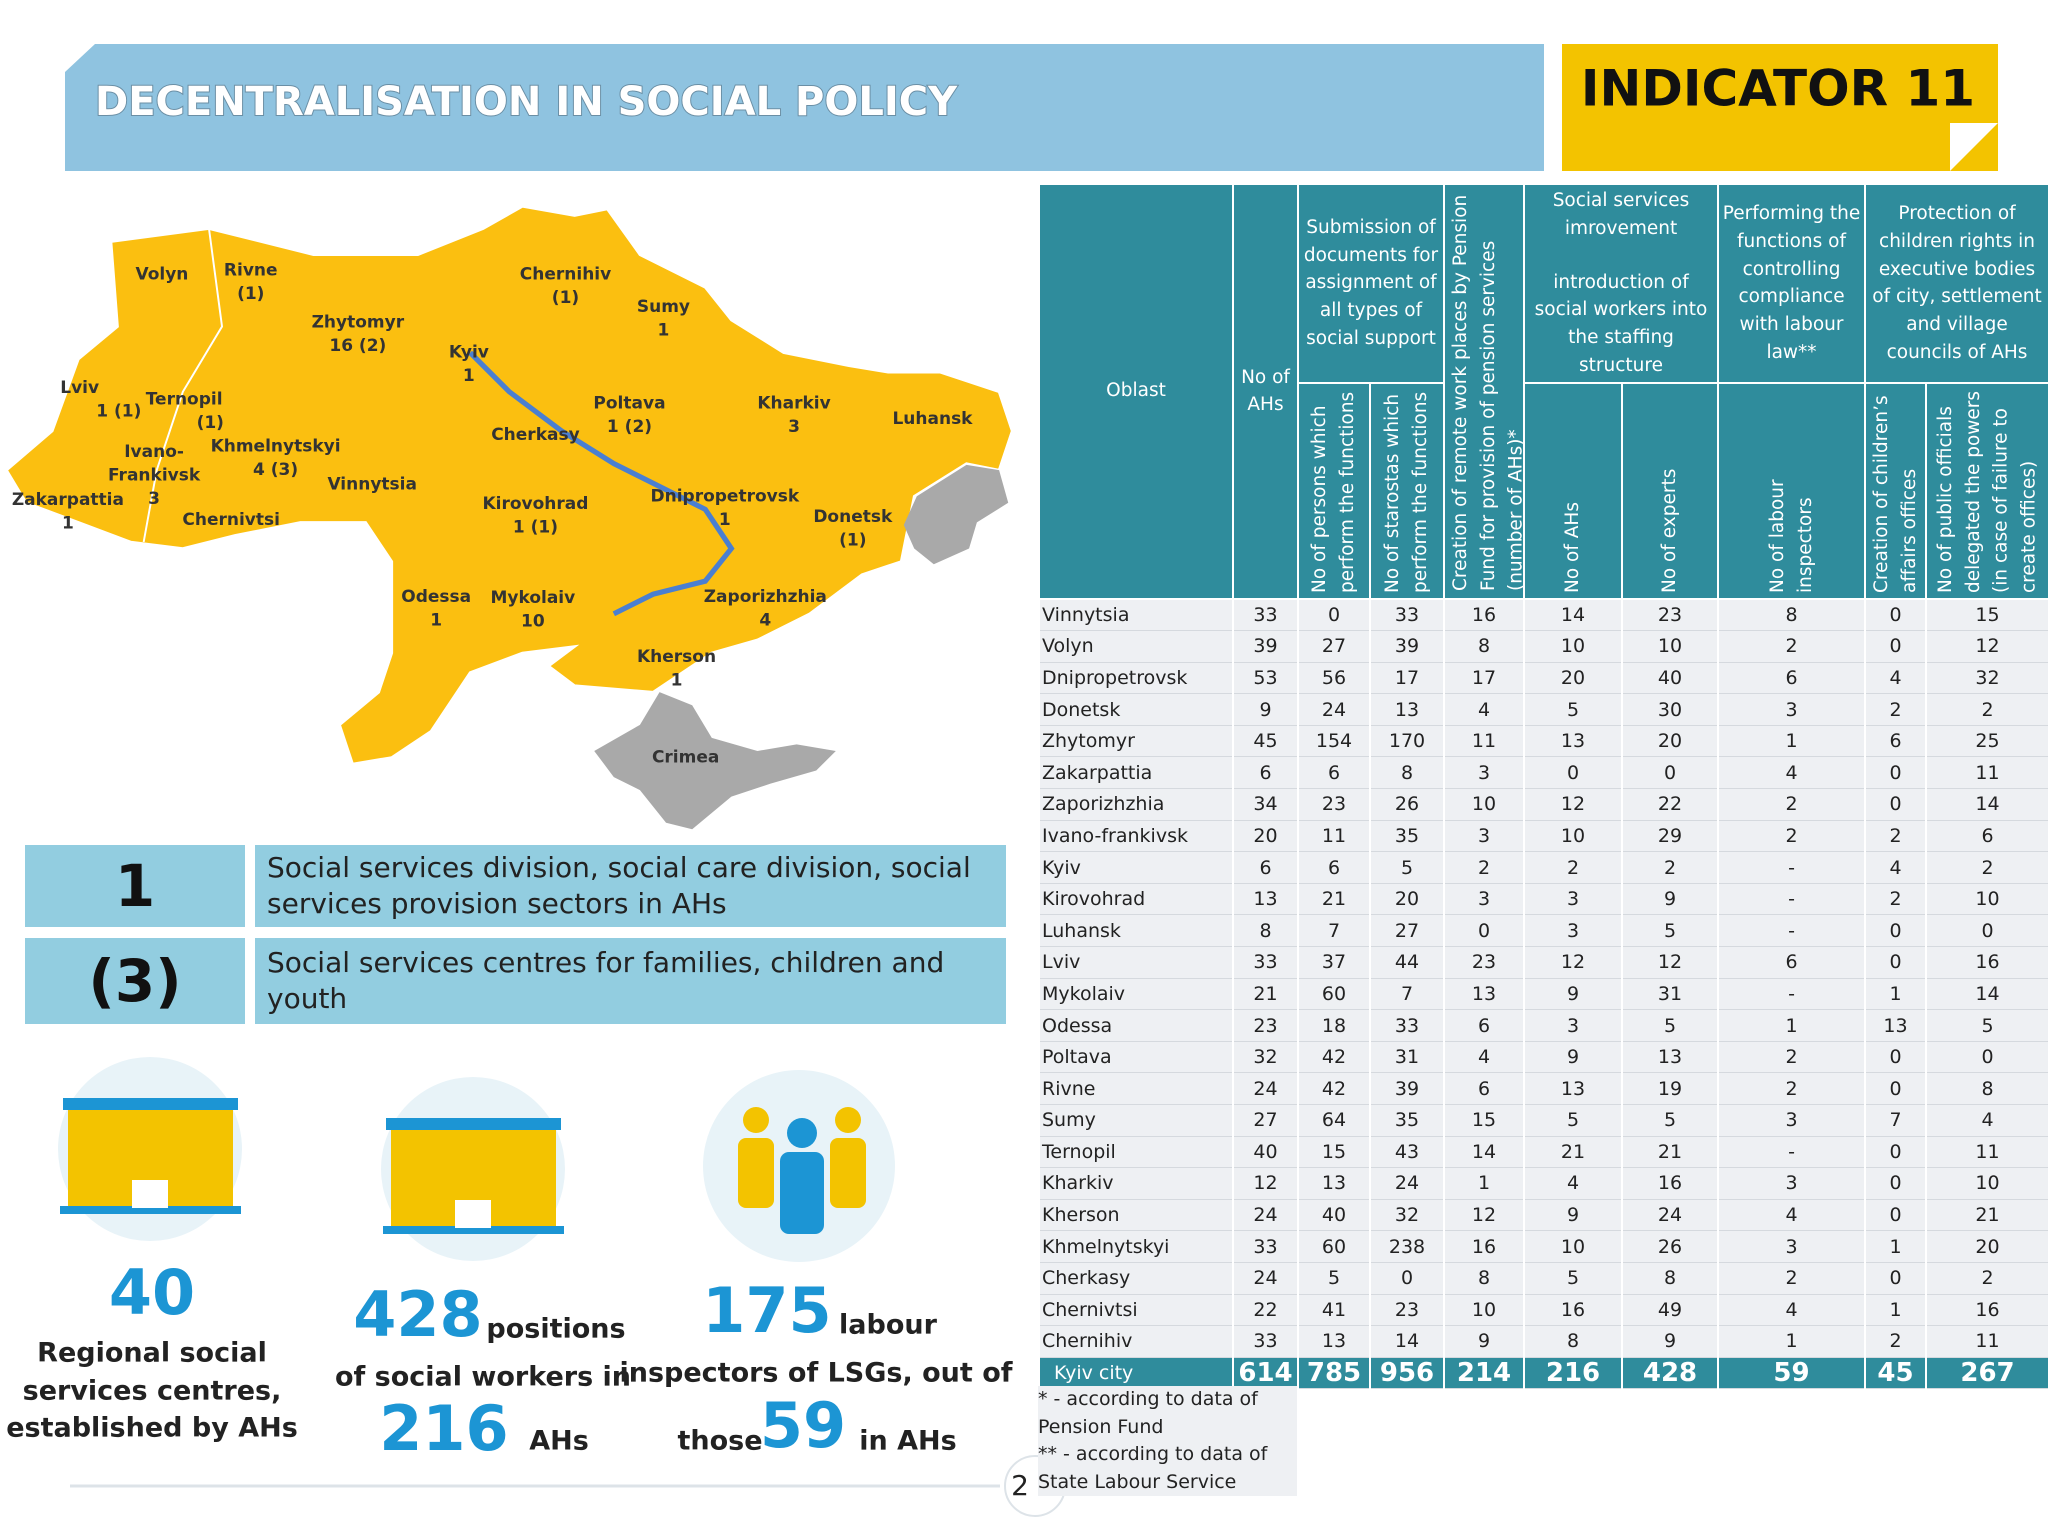 The image size is (2048, 1536). Describe the element at coordinates (1791, 536) in the screenshot. I see `header-text: No of labour inspectors` at that location.